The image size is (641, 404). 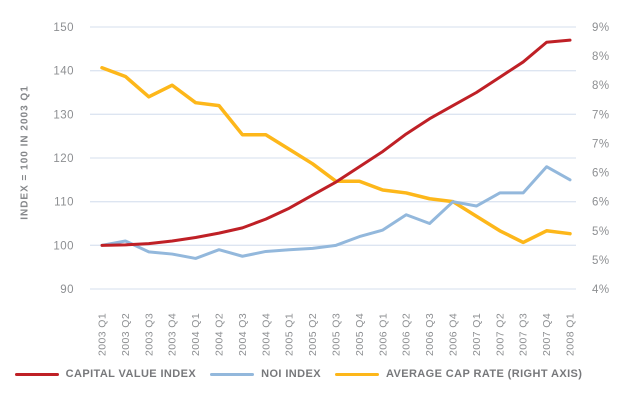 What do you see at coordinates (524, 334) in the screenshot?
I see `x-axis-tick: 2007 Q3` at bounding box center [524, 334].